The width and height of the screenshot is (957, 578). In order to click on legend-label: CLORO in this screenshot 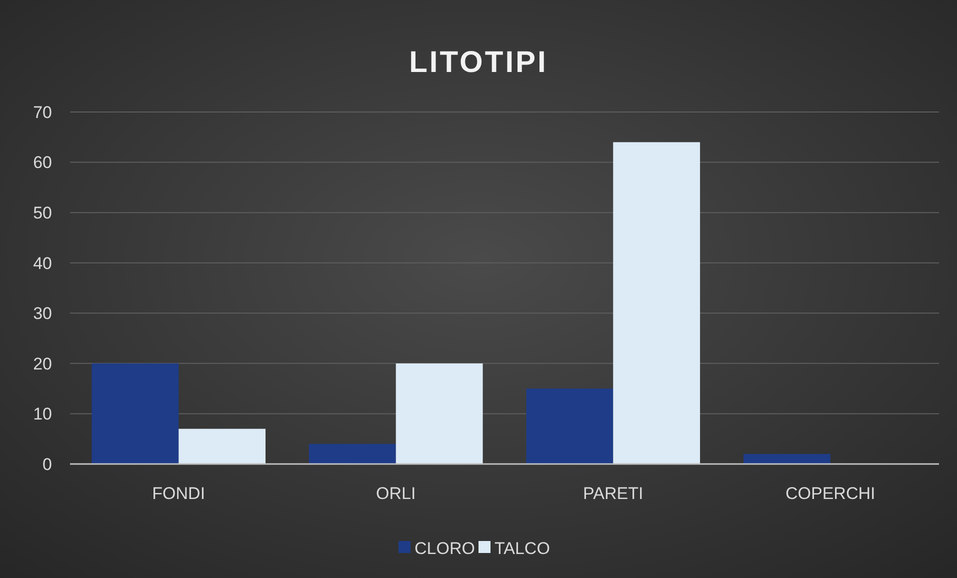, I will do `click(444, 548)`.